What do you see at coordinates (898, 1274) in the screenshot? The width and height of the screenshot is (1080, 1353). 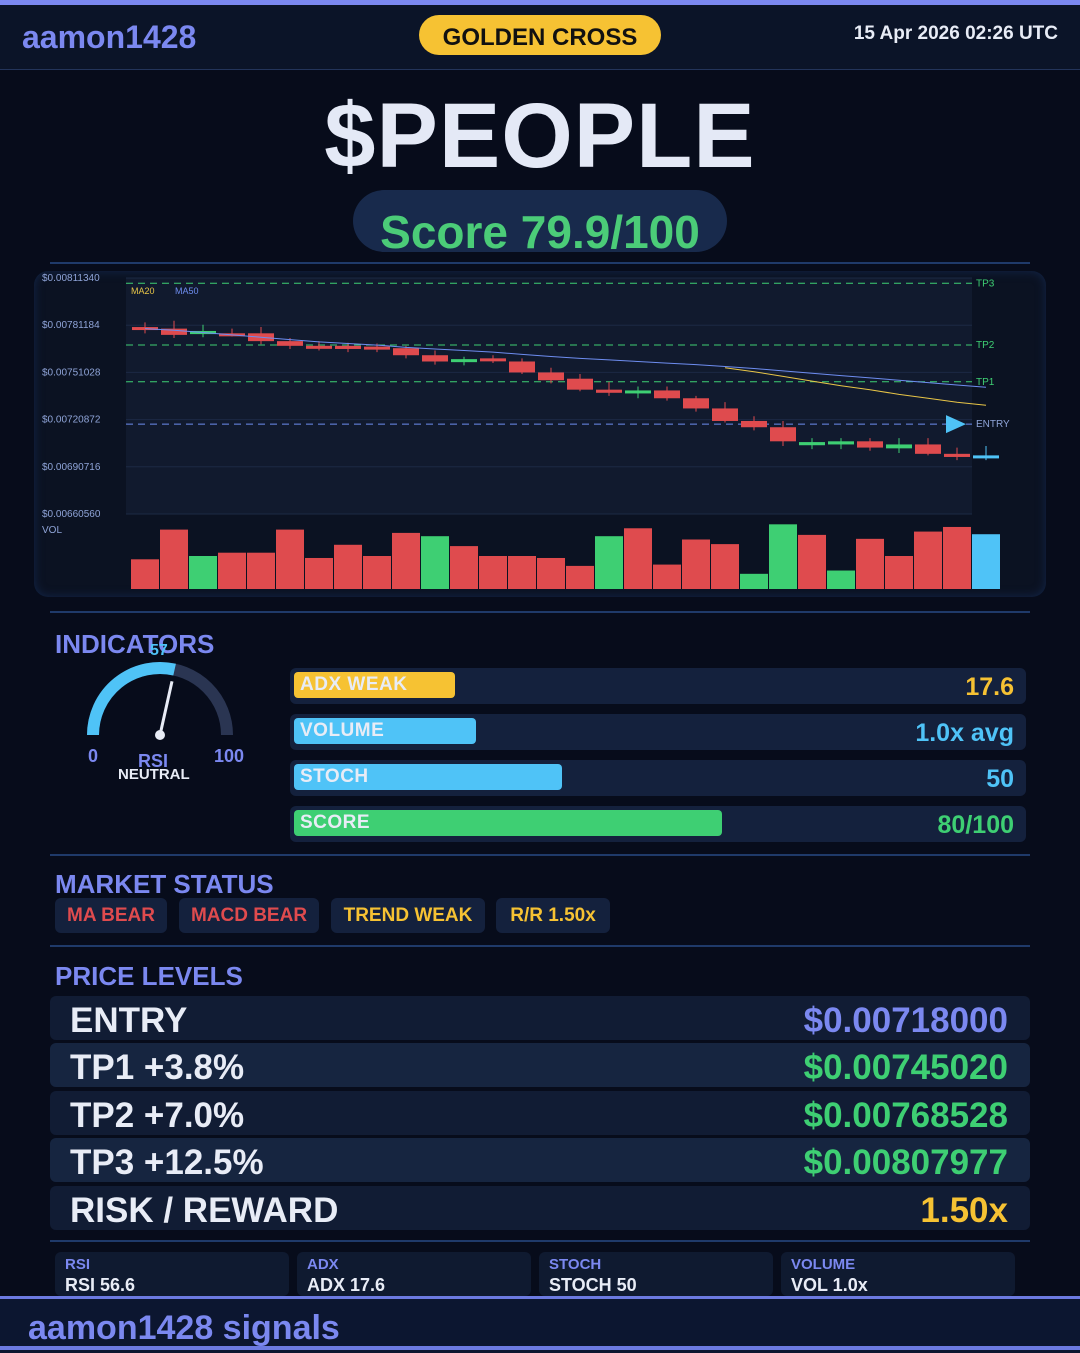 I see `stat-card-volume: VOLUME VOL 1.0x` at bounding box center [898, 1274].